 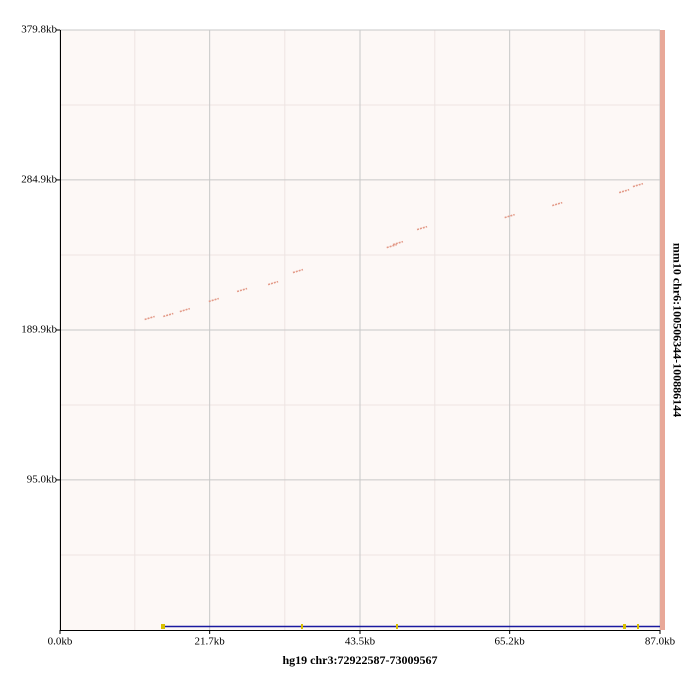 What do you see at coordinates (210, 642) in the screenshot?
I see `x-tick-label: 21.7kb` at bounding box center [210, 642].